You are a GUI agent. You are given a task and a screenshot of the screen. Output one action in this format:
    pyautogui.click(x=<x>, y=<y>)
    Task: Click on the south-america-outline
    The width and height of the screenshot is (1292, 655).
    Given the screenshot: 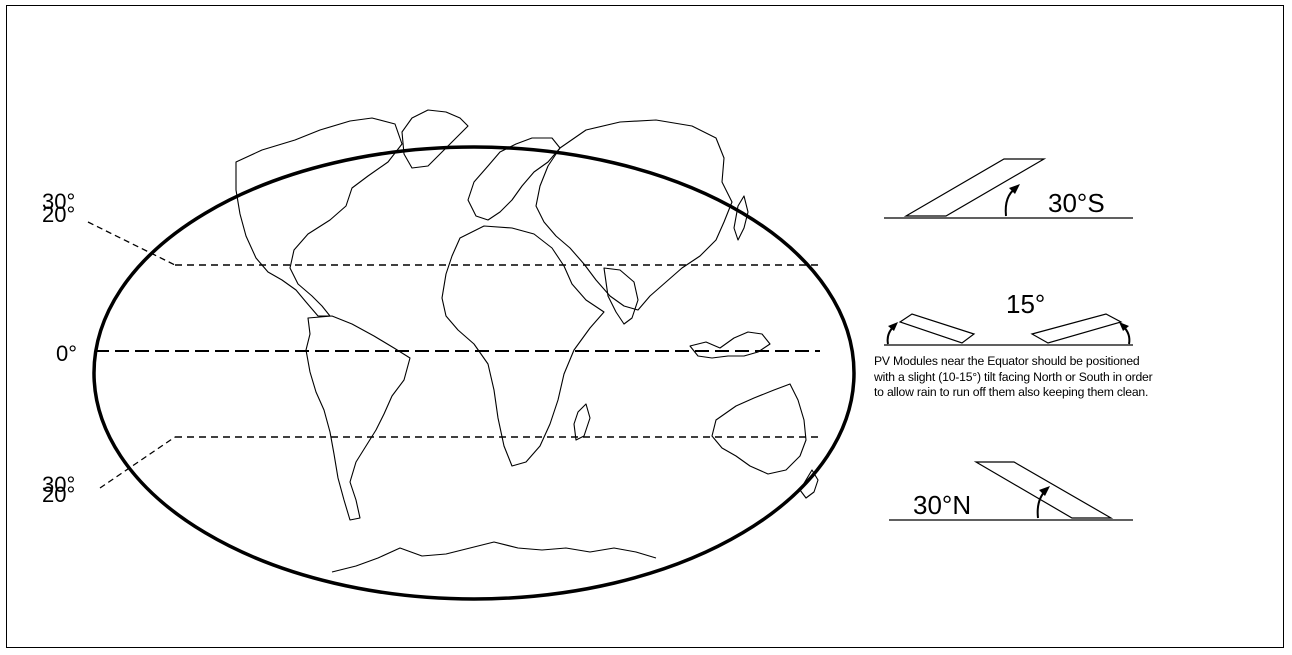 What is the action you would take?
    pyautogui.click(x=358, y=418)
    